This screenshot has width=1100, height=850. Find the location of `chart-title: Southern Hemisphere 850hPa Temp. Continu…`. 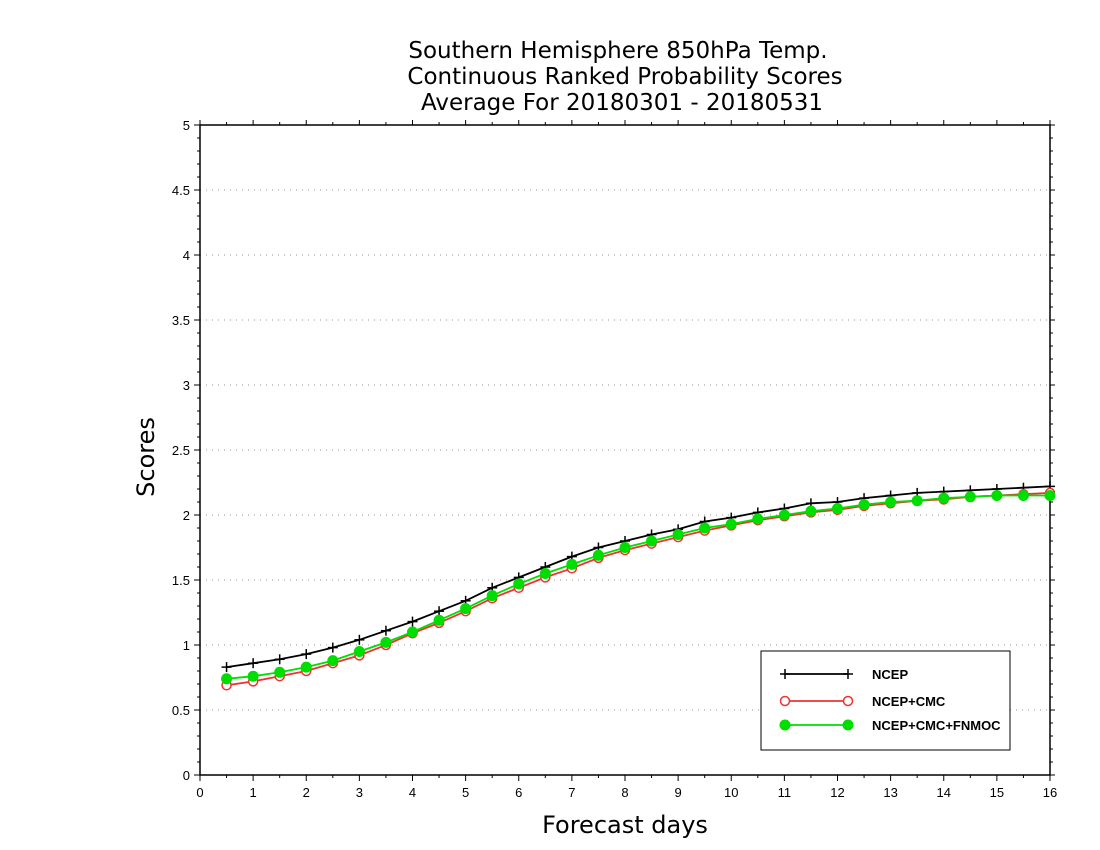

chart-title: Southern Hemisphere 850hPa Temp. Continu… is located at coordinates (624, 77).